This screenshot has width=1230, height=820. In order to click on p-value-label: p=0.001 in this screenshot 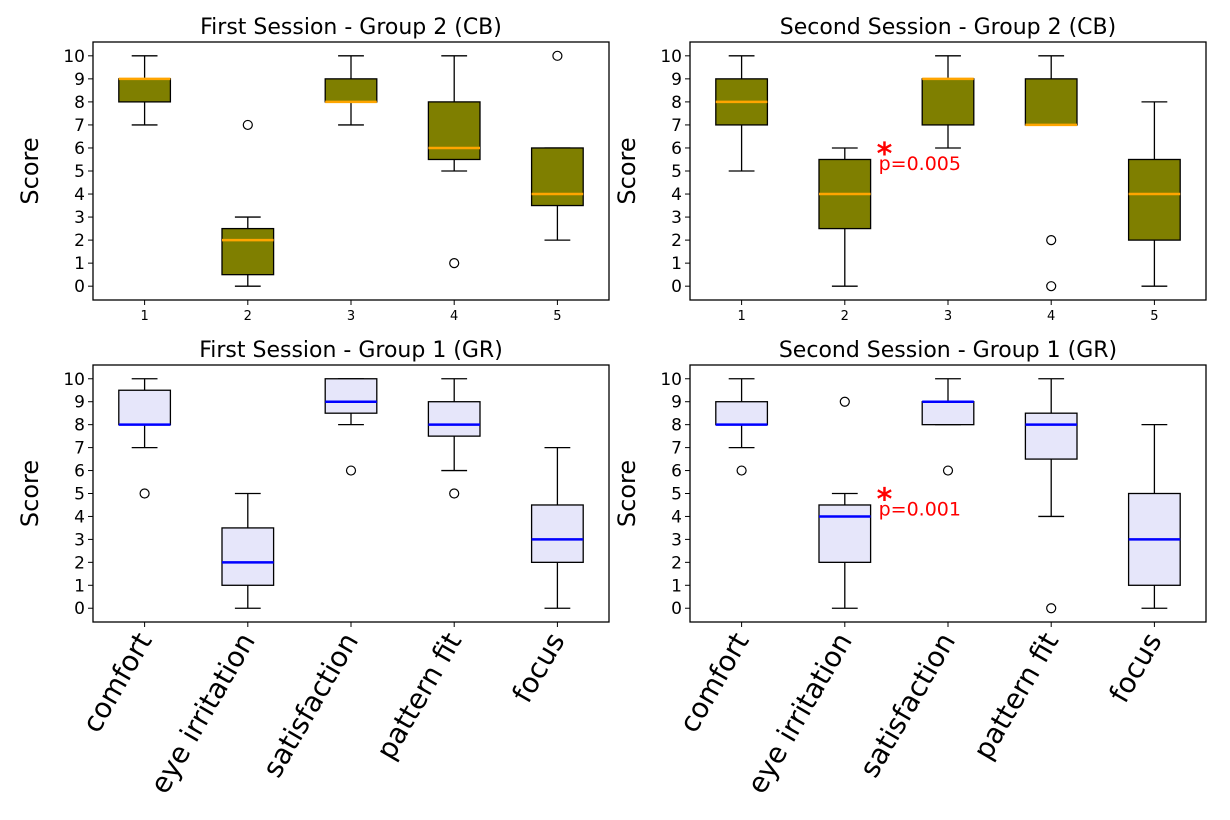, I will do `click(920, 510)`.